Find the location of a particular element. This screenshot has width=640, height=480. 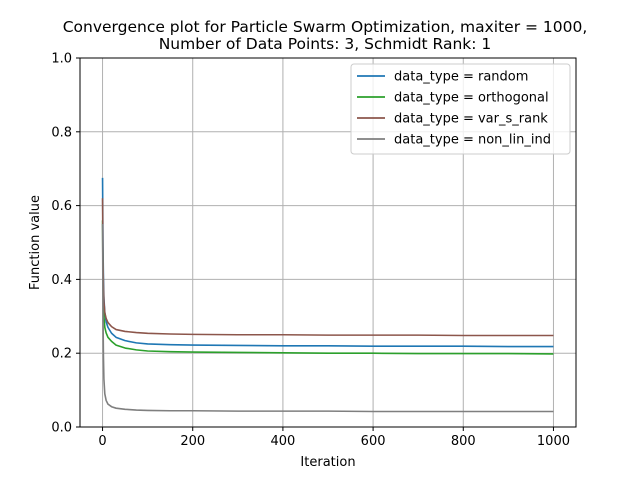

legend-label: data_type = non_lin_ind is located at coordinates (472, 140).